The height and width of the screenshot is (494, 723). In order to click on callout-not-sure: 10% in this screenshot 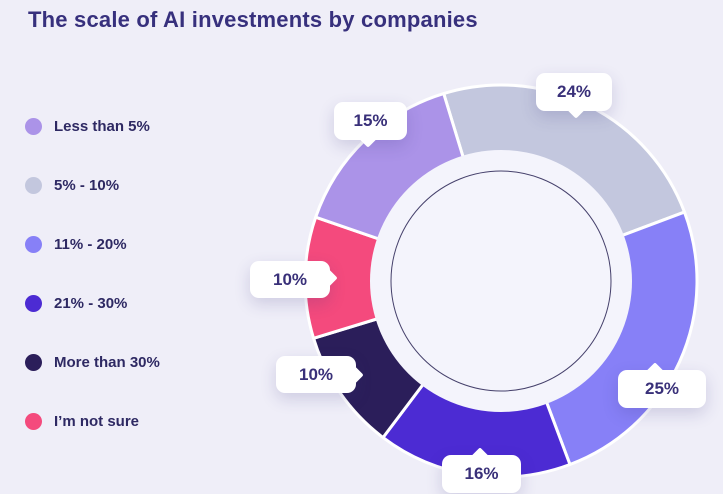, I will do `click(294, 279)`.